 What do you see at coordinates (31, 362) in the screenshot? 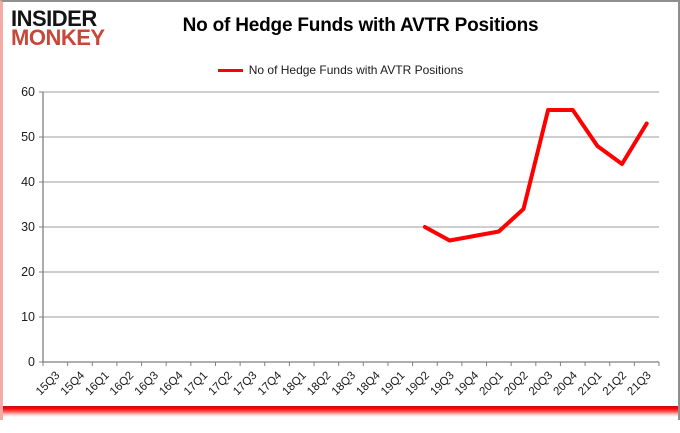
I see `svg-text: 0` at bounding box center [31, 362].